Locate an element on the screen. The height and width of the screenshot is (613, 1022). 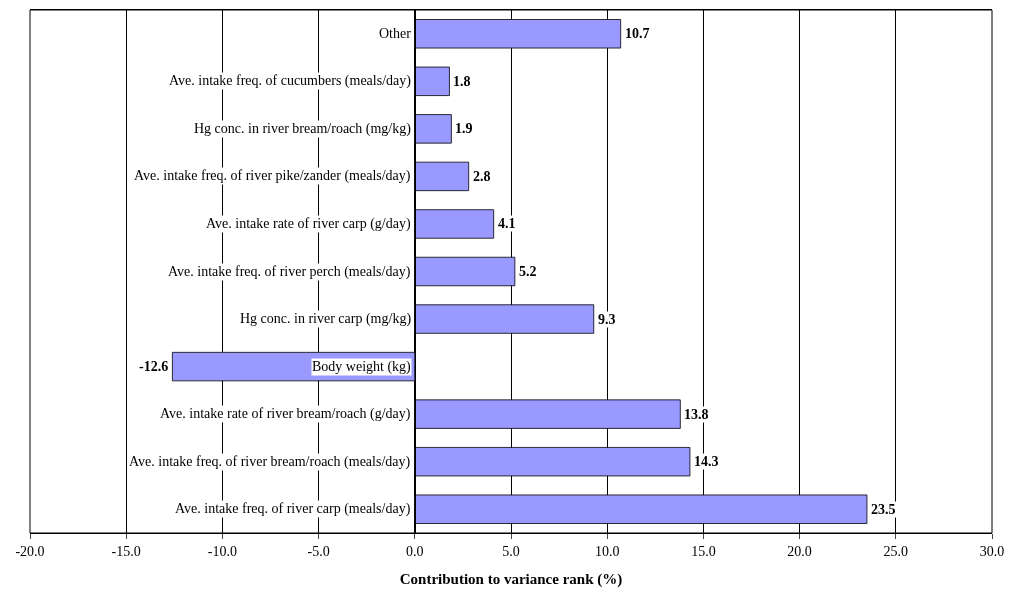
y-tick-label: Ave. intake freq. of cucumbers (meals/day) is located at coordinates (290, 81).